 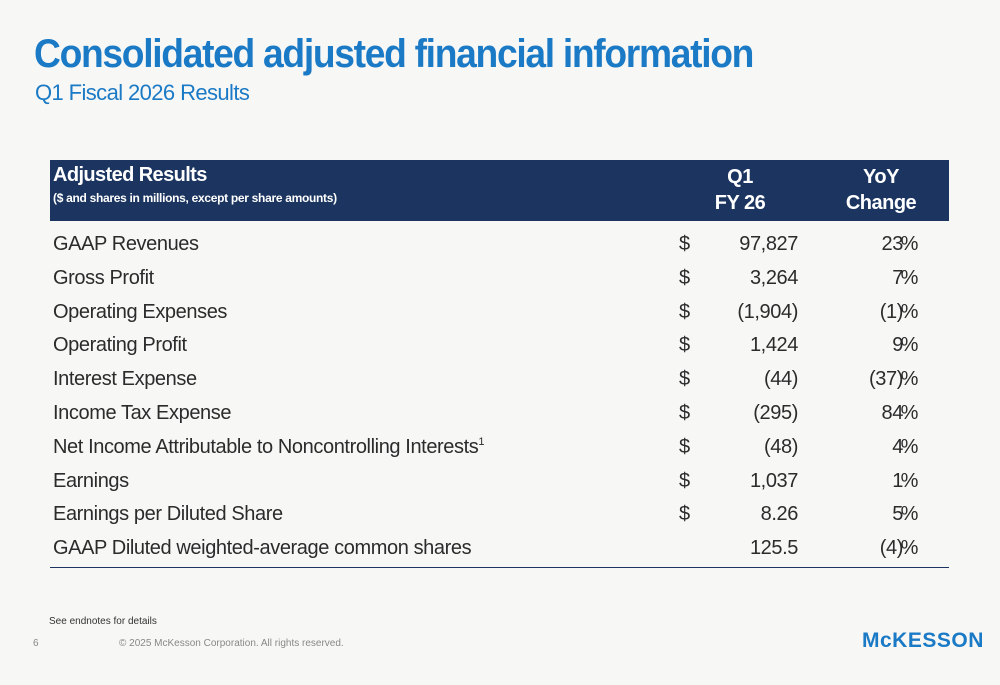 I want to click on row-change: (1), so click(x=891, y=311).